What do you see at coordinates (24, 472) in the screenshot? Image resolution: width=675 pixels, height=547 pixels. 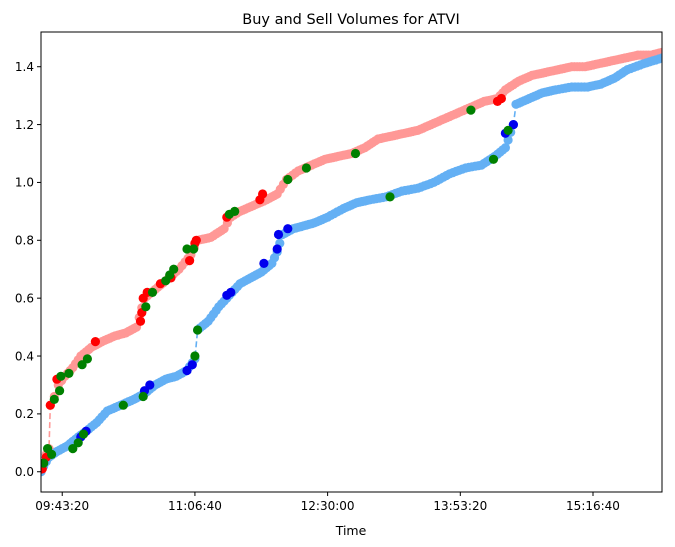 I see `y-tick-label: 0.0` at bounding box center [24, 472].